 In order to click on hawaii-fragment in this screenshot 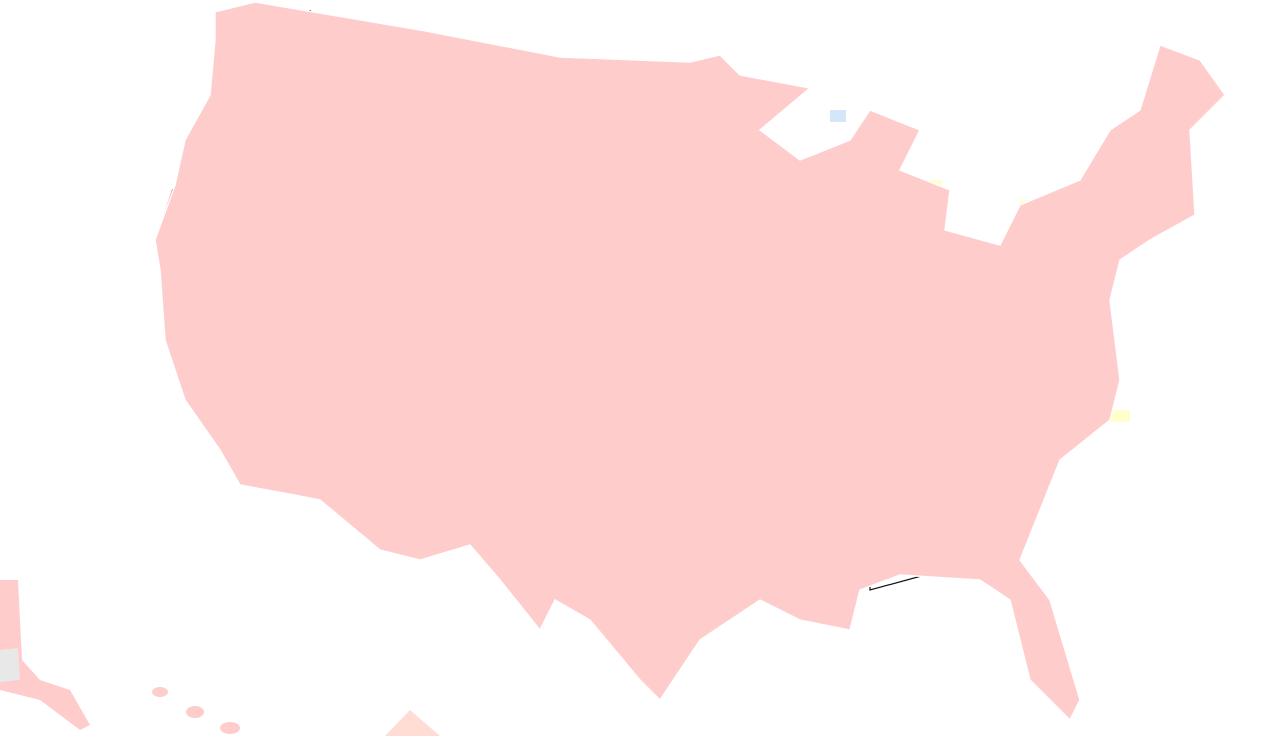, I will do `click(296, 711)`.